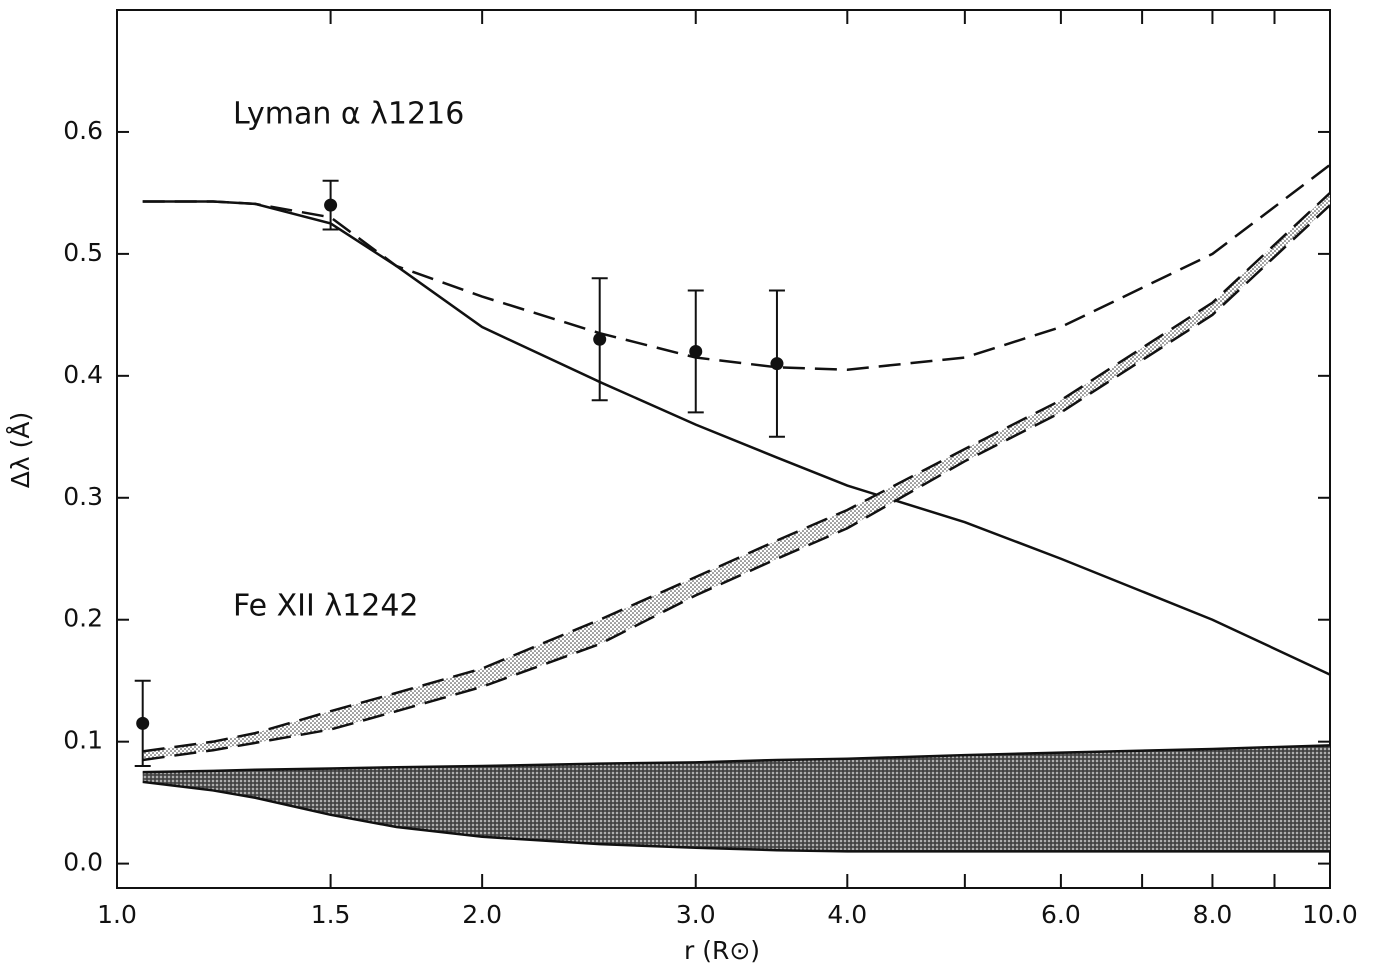 The image size is (1375, 971). I want to click on band-fill, so click(736, 798).